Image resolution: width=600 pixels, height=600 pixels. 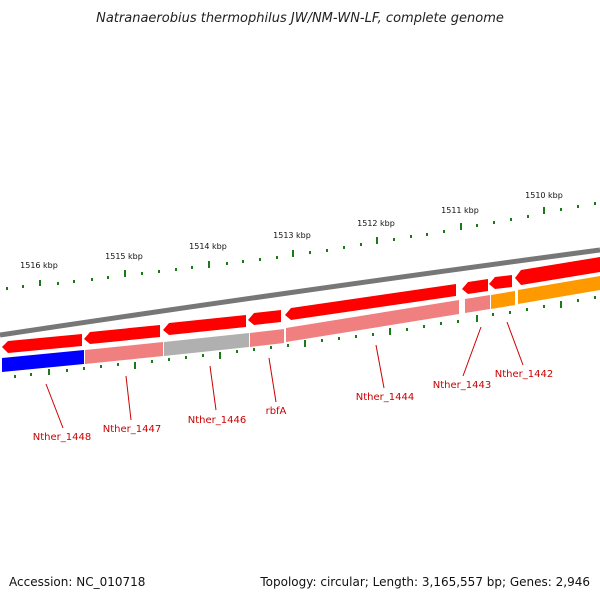 What do you see at coordinates (272, 380) in the screenshot?
I see `leader-line-rbfA` at bounding box center [272, 380].